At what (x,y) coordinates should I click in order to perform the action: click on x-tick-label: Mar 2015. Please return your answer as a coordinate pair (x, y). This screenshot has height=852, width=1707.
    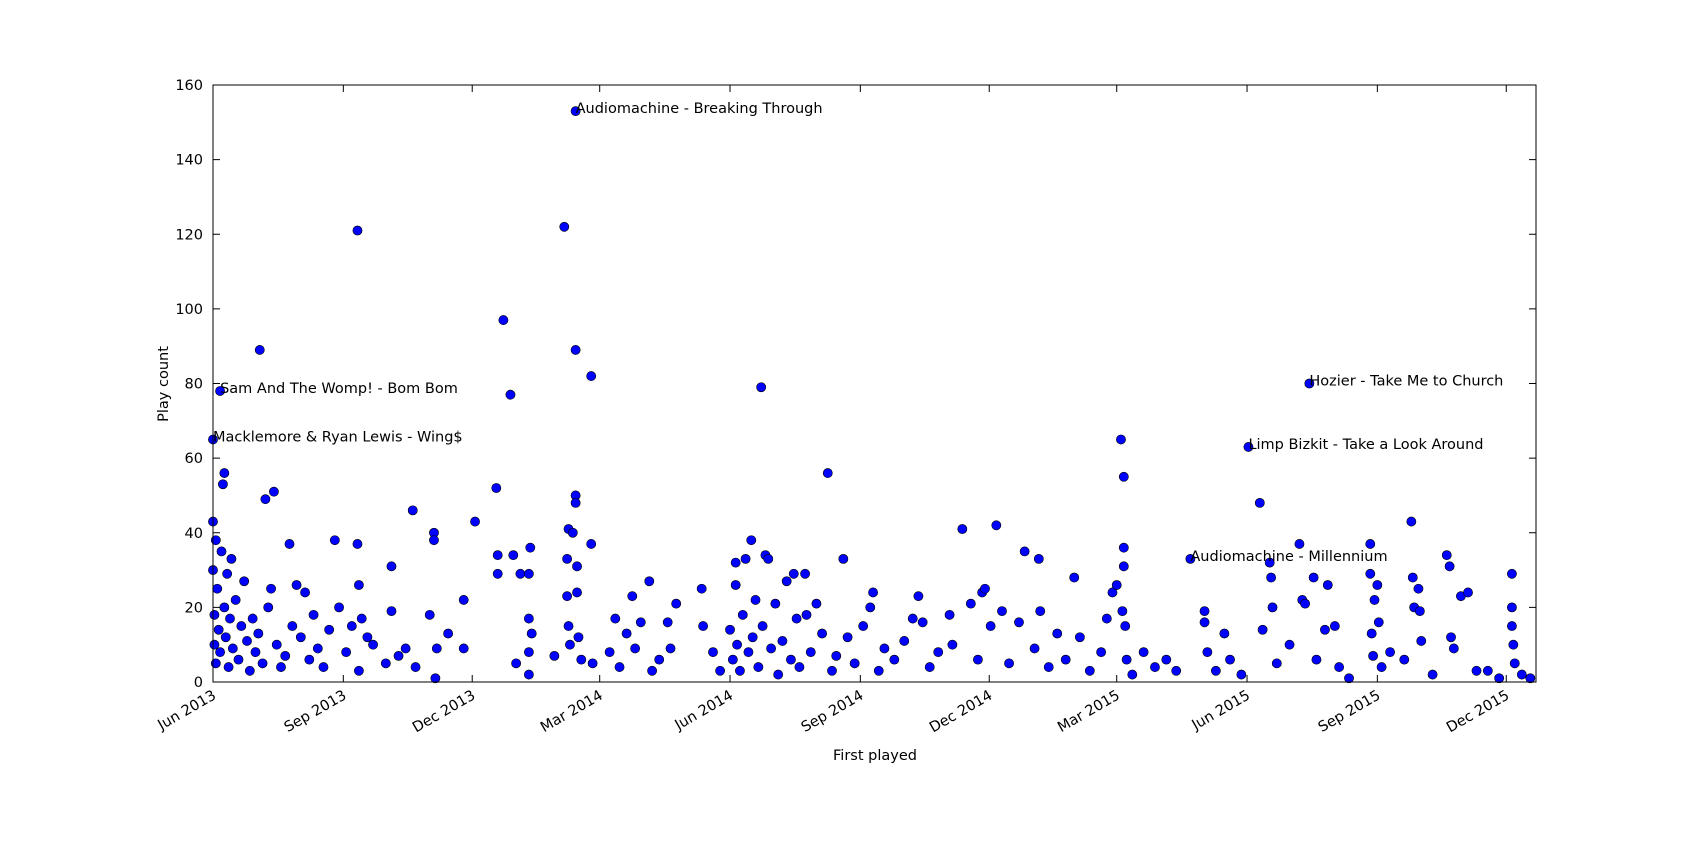
    Looking at the image, I should click on (1089, 712).